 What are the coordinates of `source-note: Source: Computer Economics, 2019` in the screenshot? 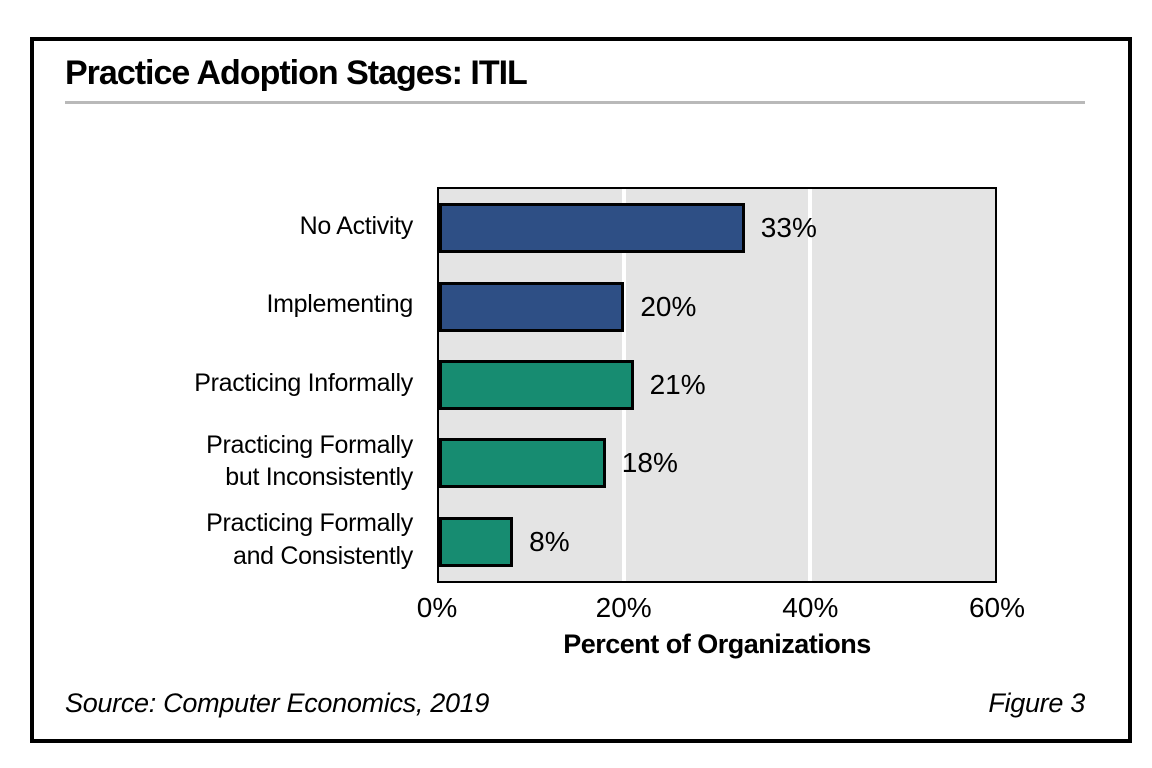 It's located at (277, 703).